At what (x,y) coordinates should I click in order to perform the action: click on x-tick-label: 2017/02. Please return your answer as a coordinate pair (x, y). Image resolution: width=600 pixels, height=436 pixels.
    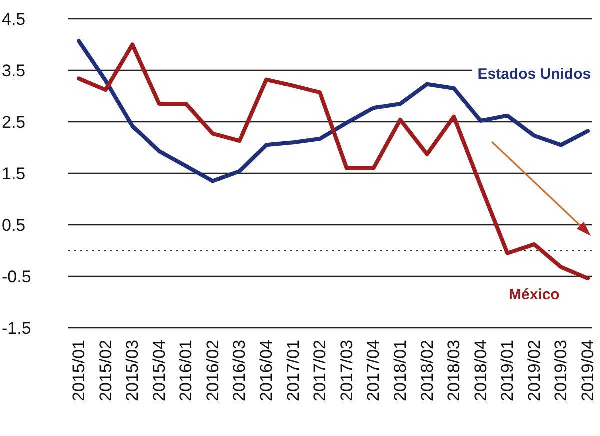
    Looking at the image, I should click on (320, 371).